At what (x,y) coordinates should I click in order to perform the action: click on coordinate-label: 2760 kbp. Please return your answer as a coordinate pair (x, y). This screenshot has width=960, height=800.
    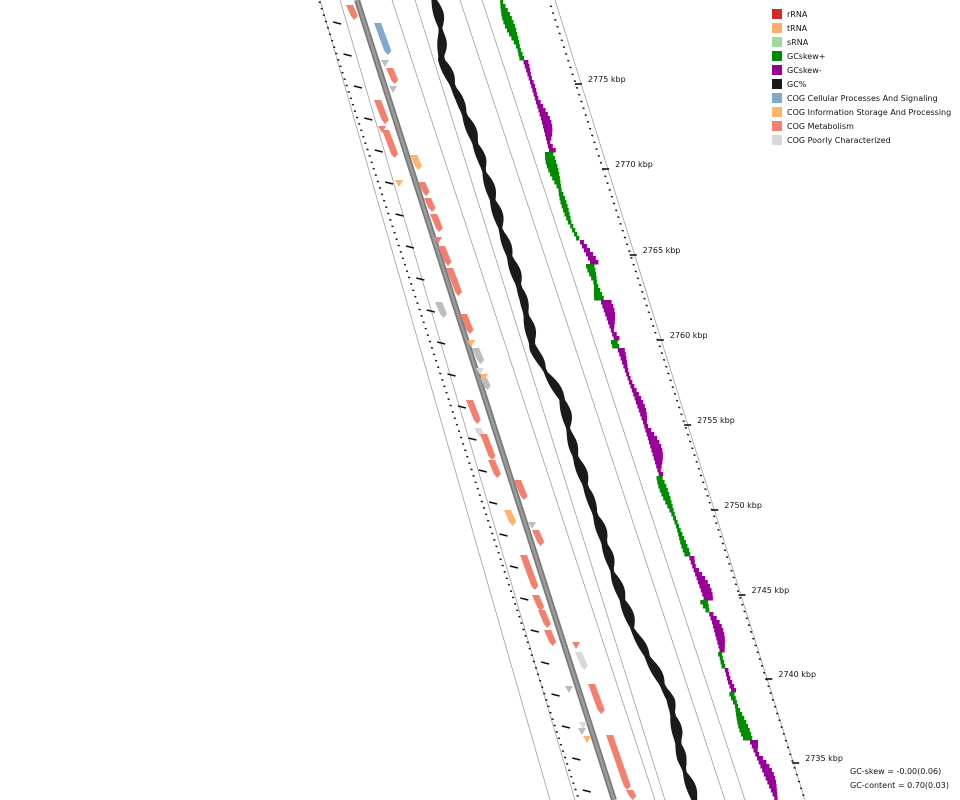
    Looking at the image, I should click on (689, 335).